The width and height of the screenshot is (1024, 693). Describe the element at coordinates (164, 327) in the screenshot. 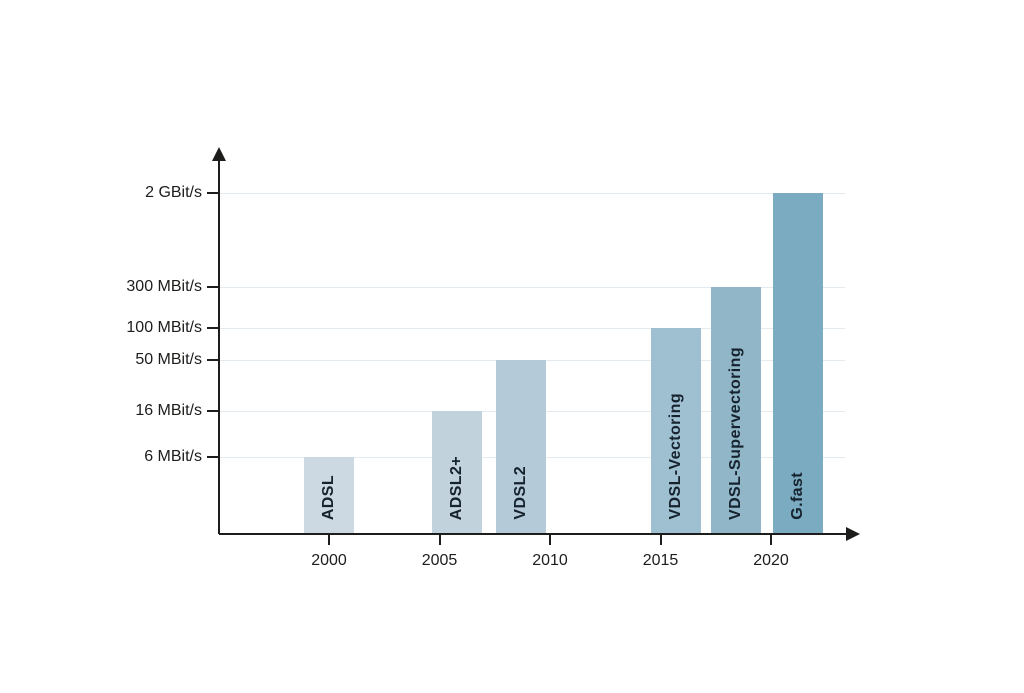

I see `y-axis-tick-label: 100 MBit/s` at that location.